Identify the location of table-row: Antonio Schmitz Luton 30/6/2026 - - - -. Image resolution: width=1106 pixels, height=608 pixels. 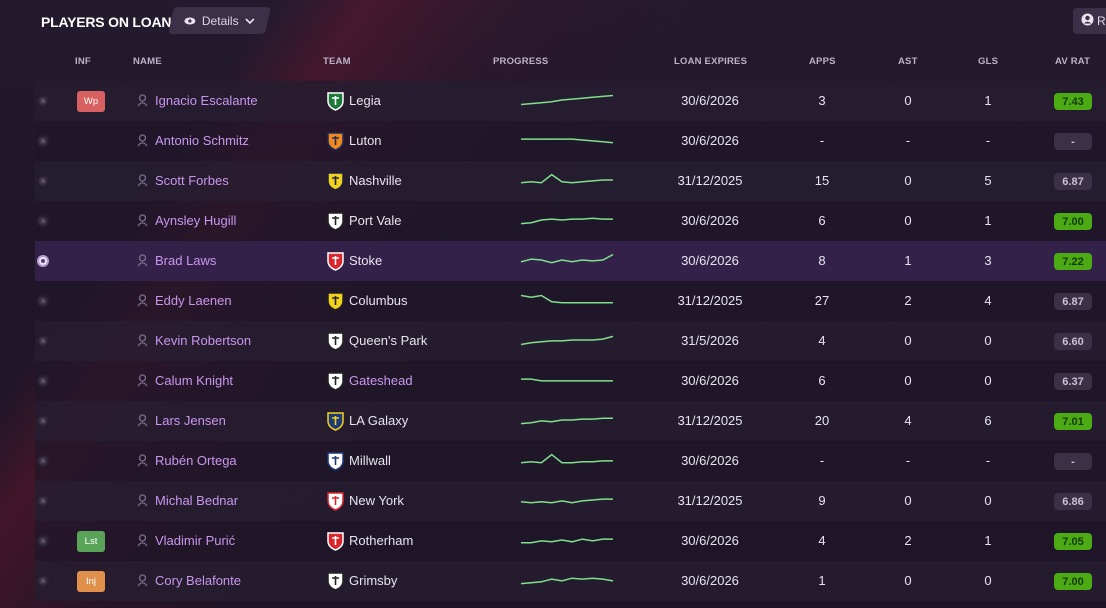
(570, 141).